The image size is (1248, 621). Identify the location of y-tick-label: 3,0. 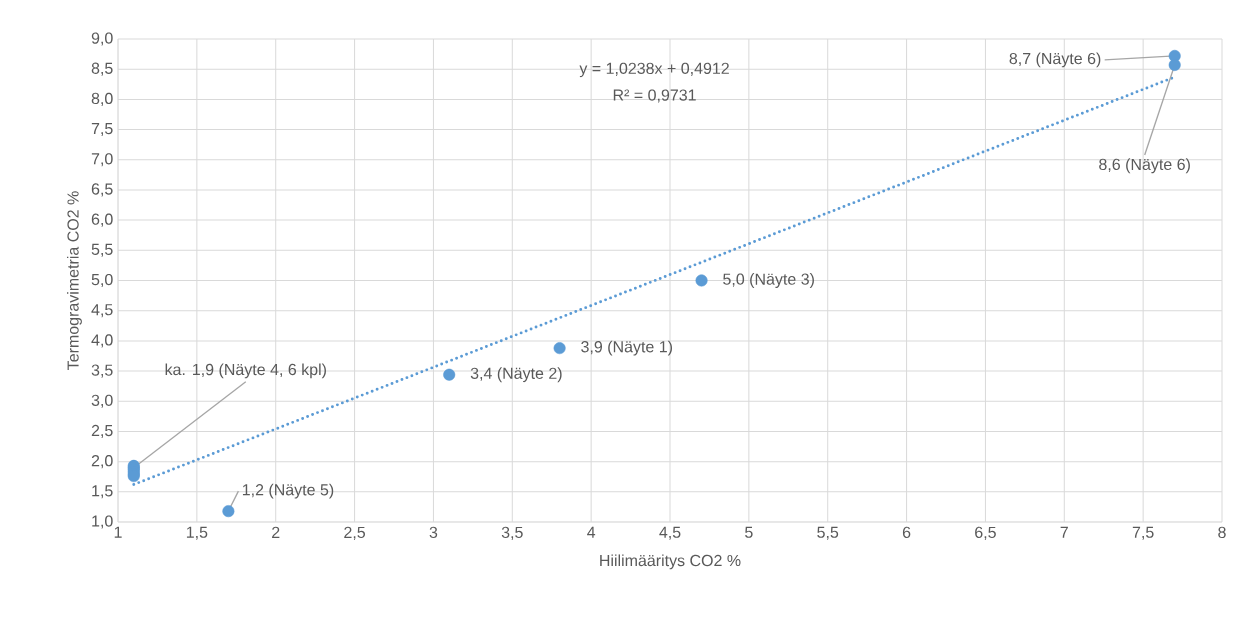
(102, 401).